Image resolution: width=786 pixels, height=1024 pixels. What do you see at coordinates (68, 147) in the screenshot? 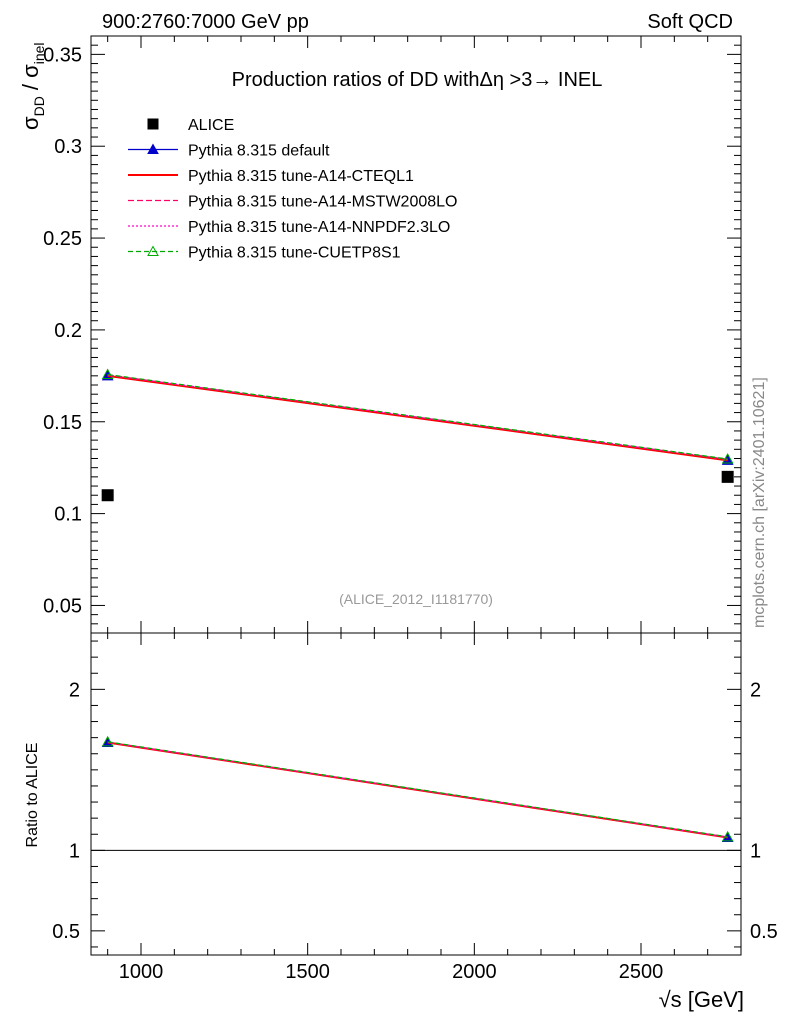
I see `y-tick-label: 0.3` at bounding box center [68, 147].